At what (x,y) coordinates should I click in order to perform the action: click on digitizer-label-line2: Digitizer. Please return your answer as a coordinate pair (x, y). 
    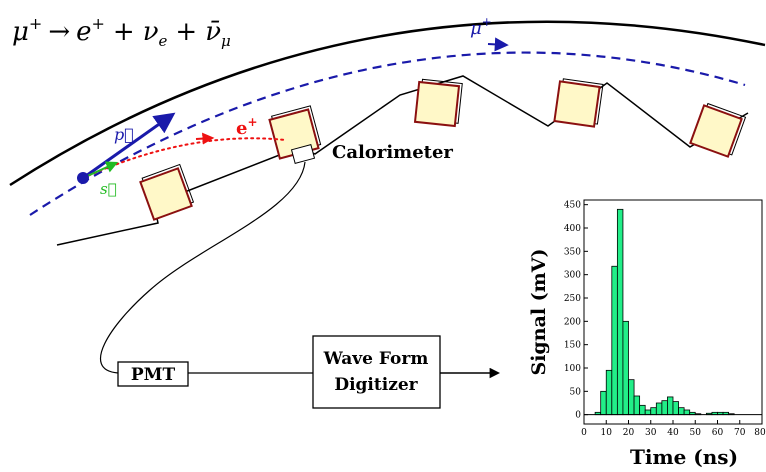
    Looking at the image, I should click on (376, 385).